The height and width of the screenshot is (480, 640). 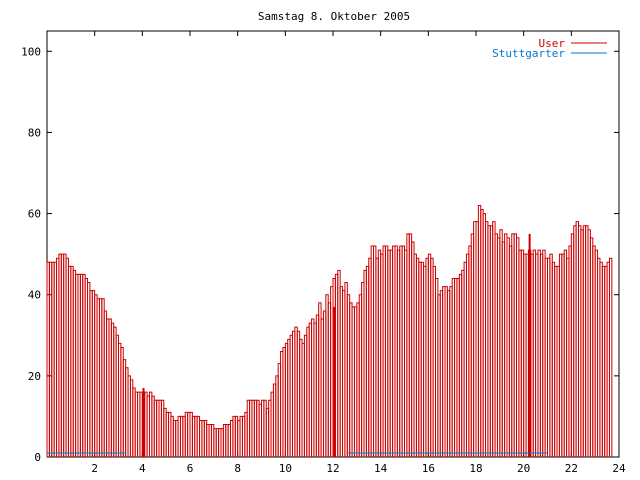 I want to click on chart-title: Samstag 8. Oktober 2005, so click(x=334, y=16).